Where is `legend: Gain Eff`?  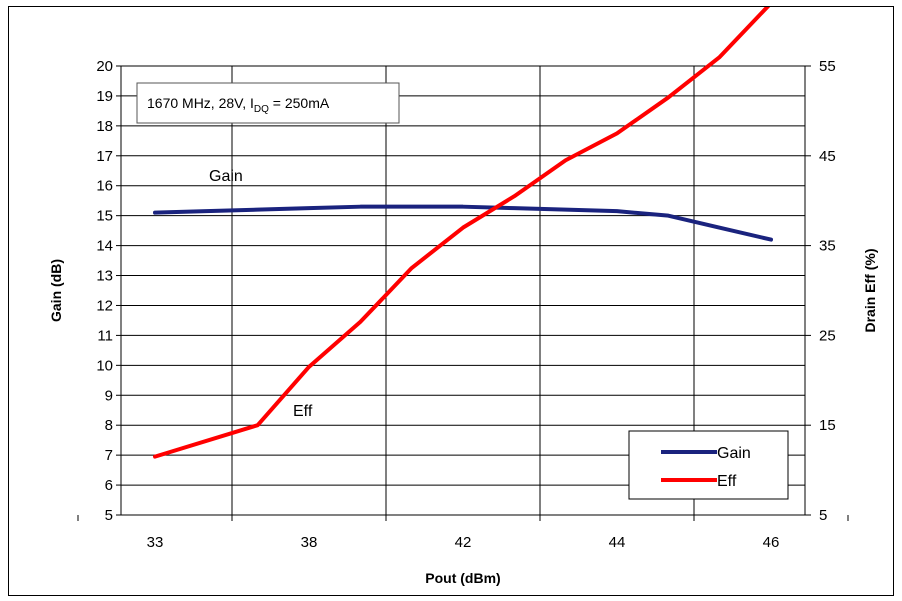
legend: Gain Eff is located at coordinates (708, 465).